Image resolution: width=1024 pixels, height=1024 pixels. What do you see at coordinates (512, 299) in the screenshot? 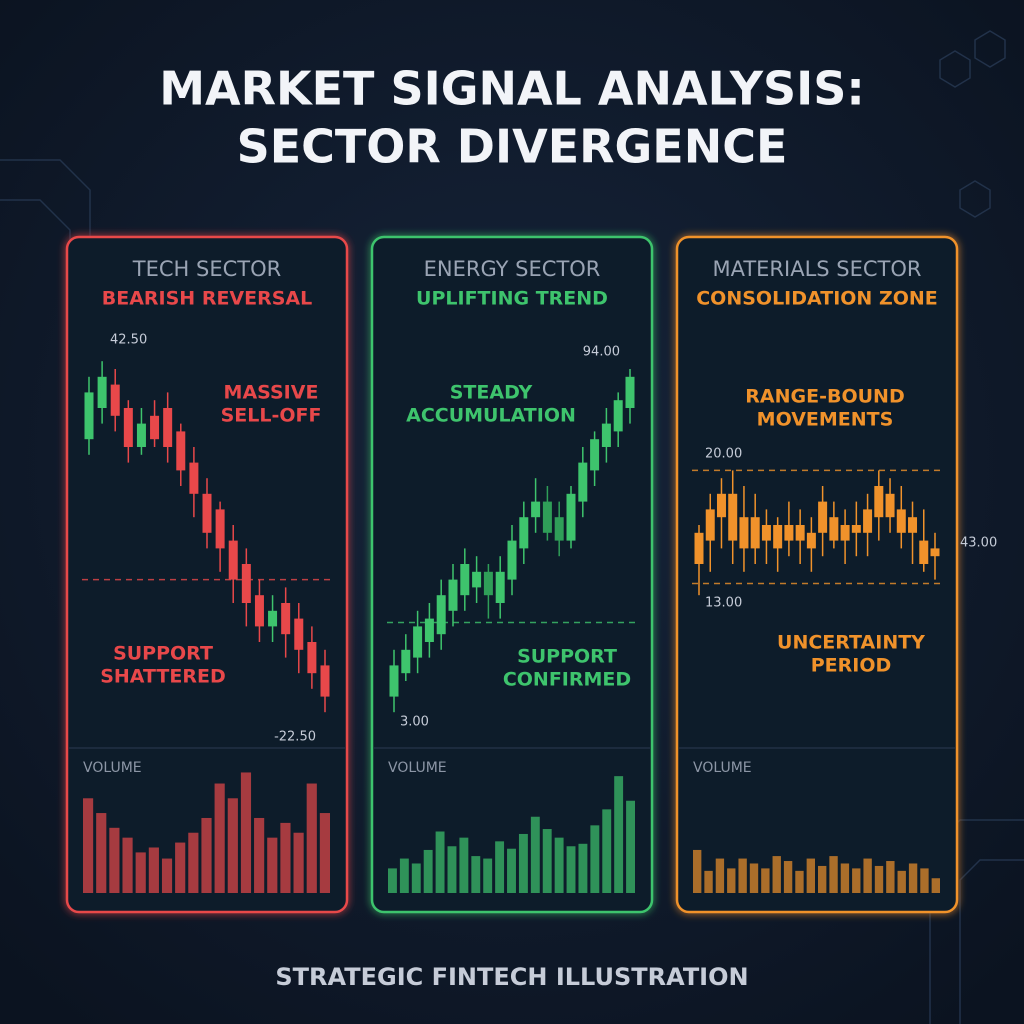
I see `panel-subtitle: UPLIFTING TREND` at bounding box center [512, 299].